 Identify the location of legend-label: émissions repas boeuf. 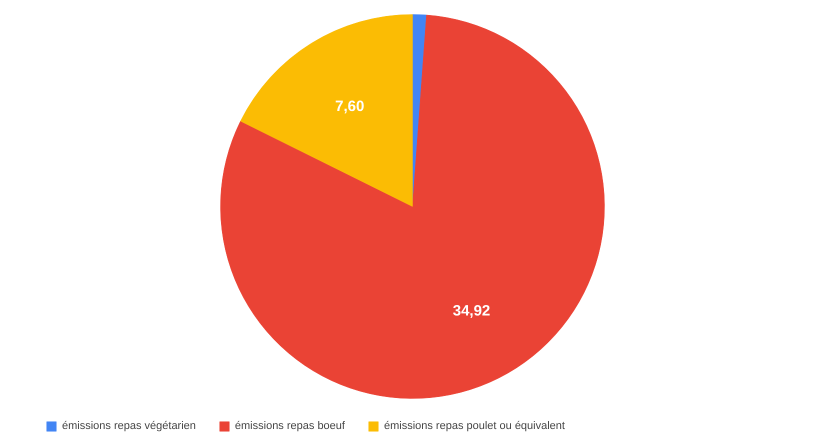
(289, 426).